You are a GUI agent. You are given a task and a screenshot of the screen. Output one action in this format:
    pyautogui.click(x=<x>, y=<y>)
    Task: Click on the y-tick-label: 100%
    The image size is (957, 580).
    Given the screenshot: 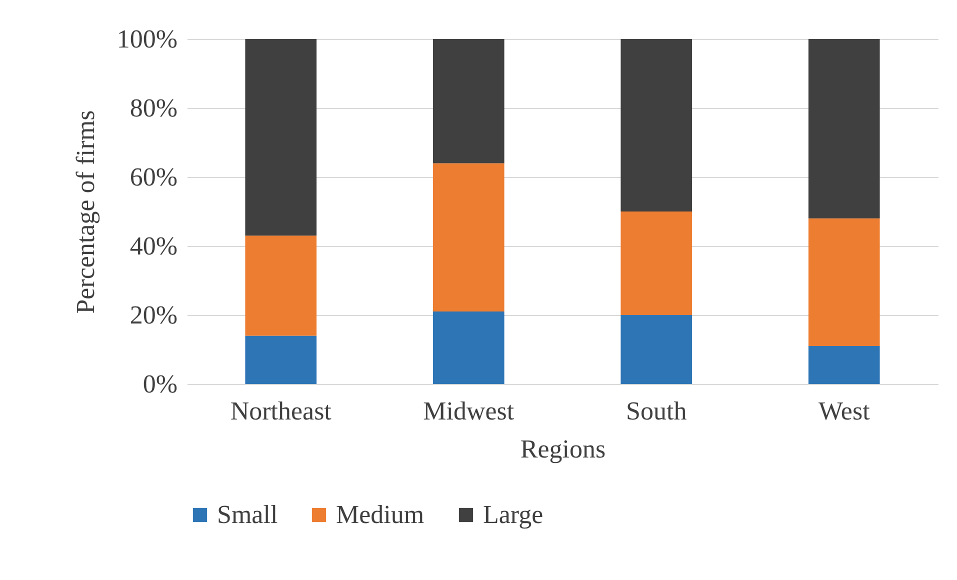 What is the action you would take?
    pyautogui.click(x=147, y=39)
    